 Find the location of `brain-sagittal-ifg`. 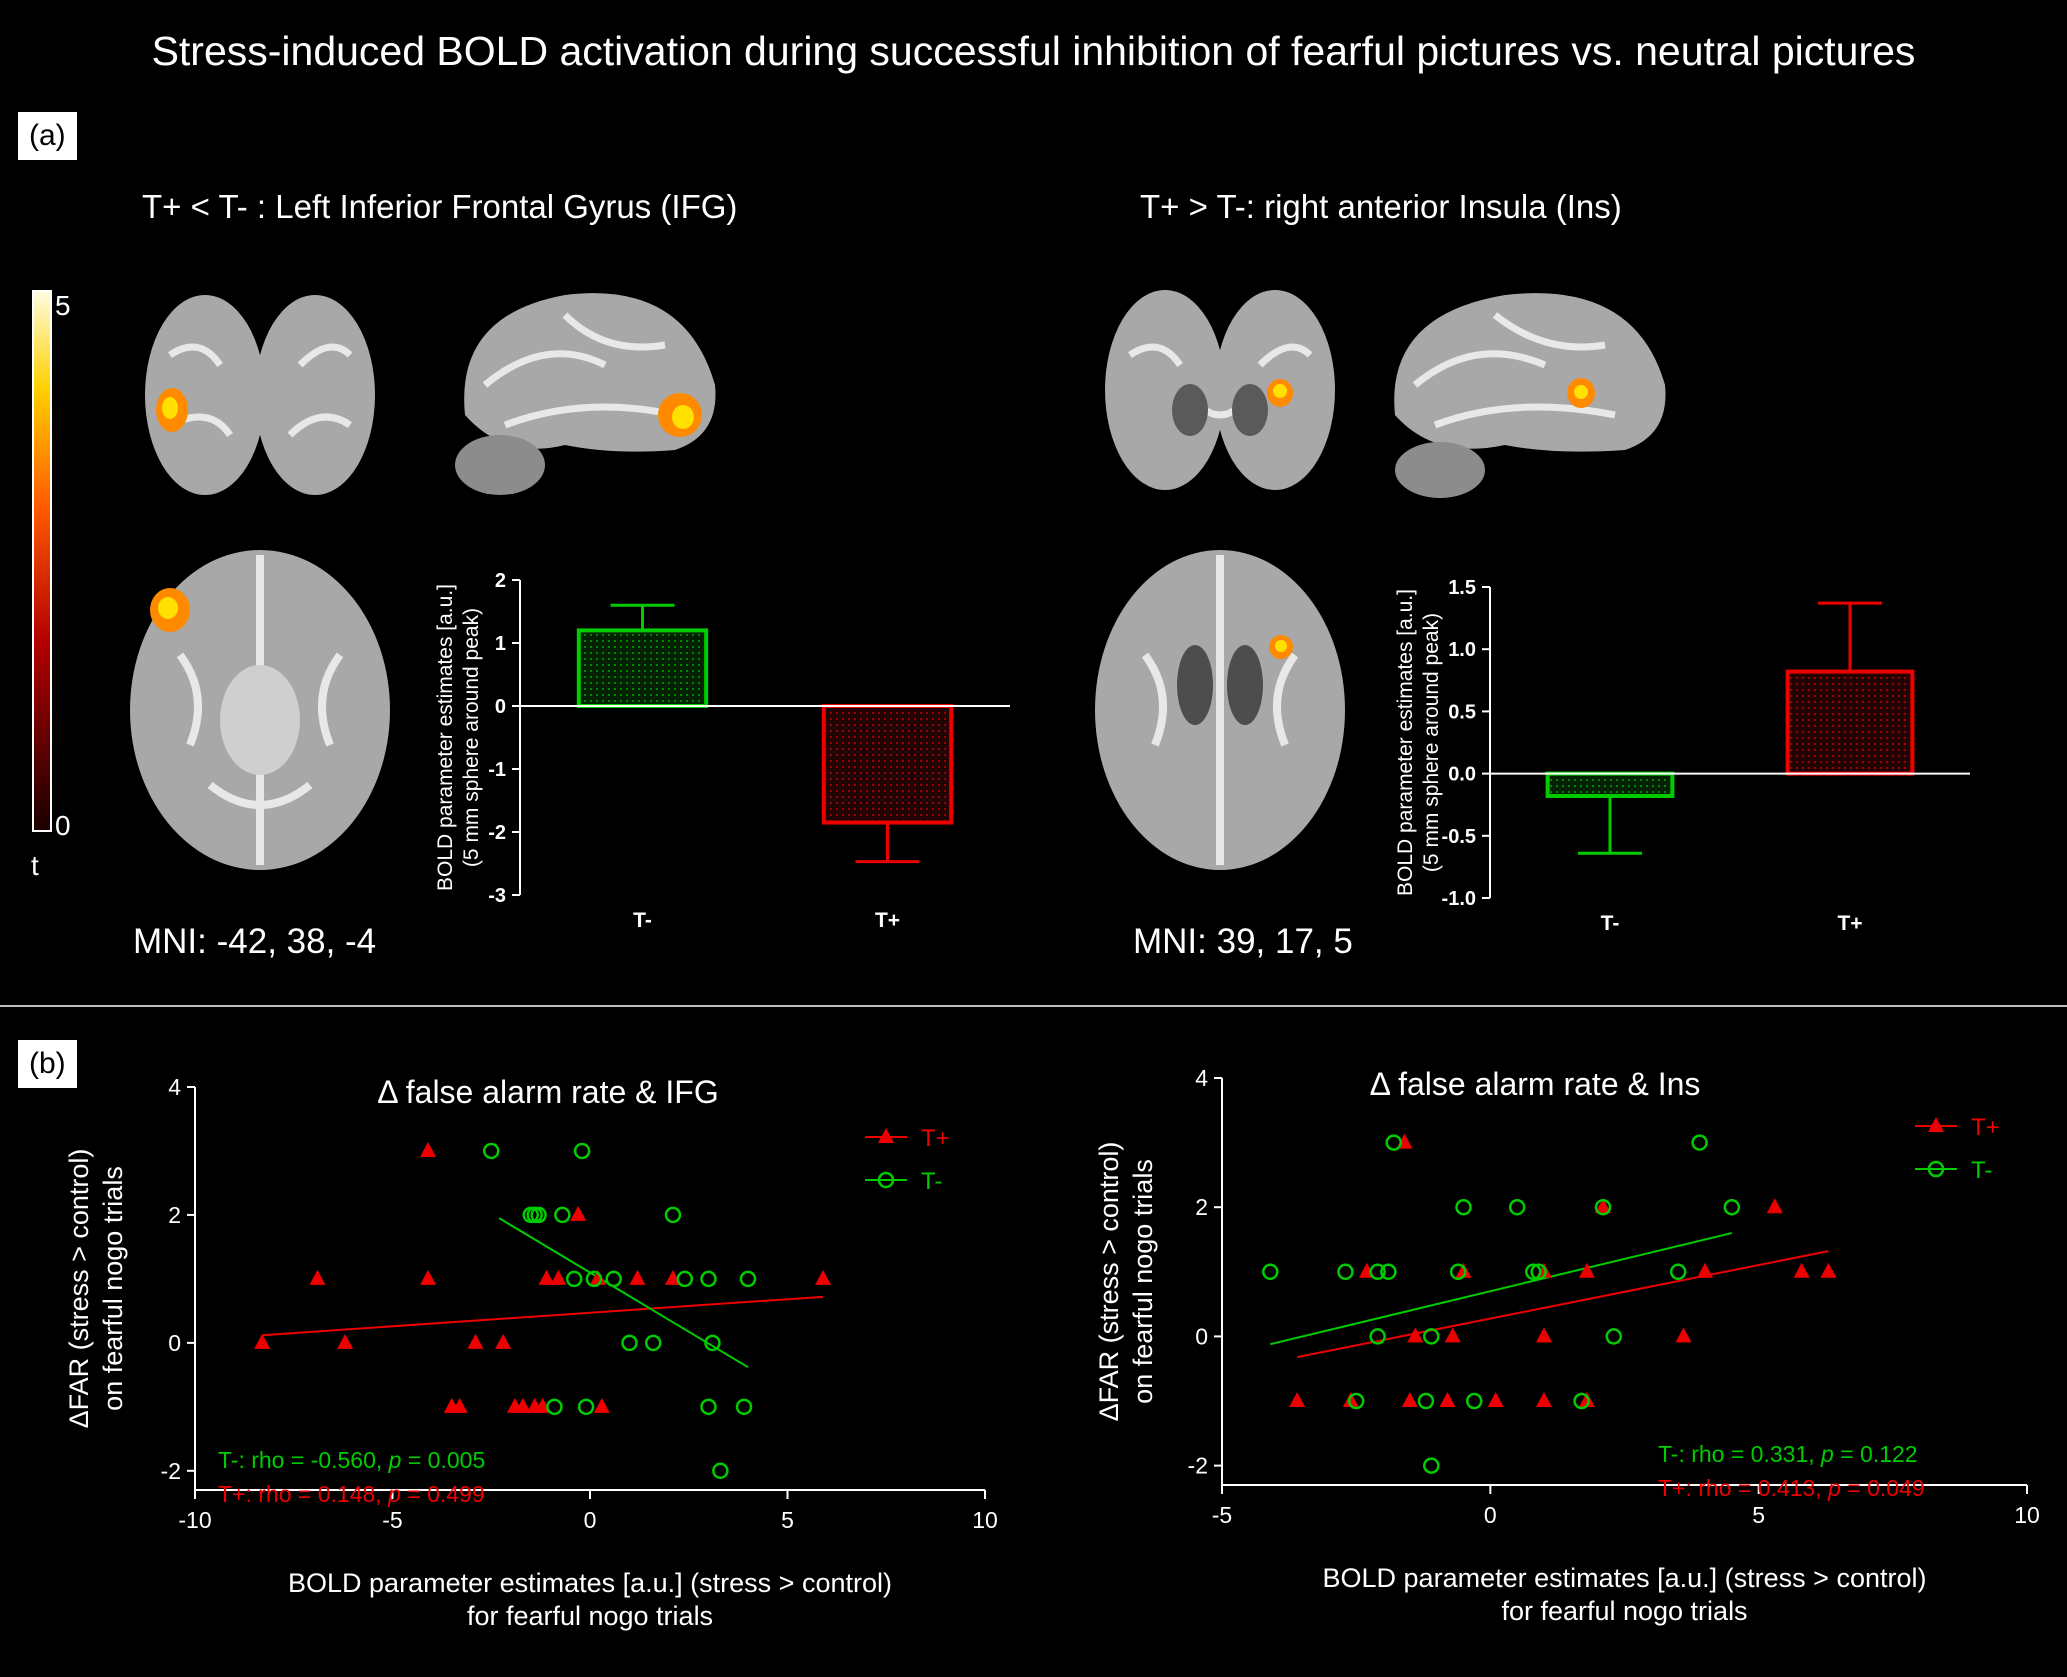

brain-sagittal-ifg is located at coordinates (585, 394).